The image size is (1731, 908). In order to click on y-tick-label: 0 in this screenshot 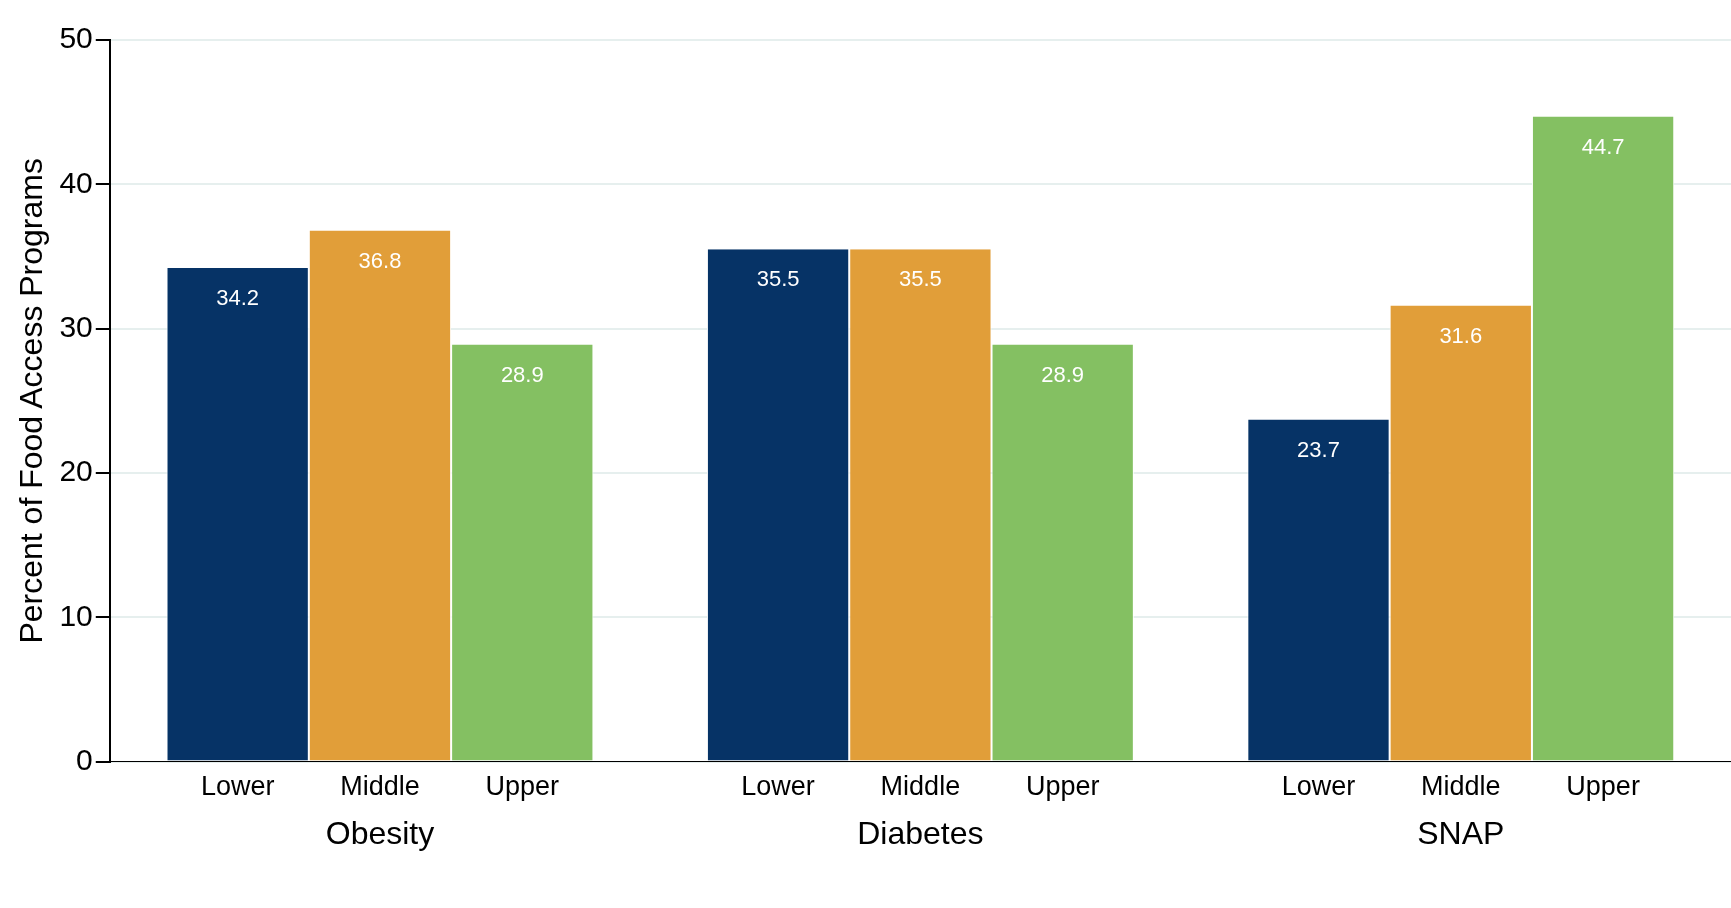, I will do `click(84, 759)`.